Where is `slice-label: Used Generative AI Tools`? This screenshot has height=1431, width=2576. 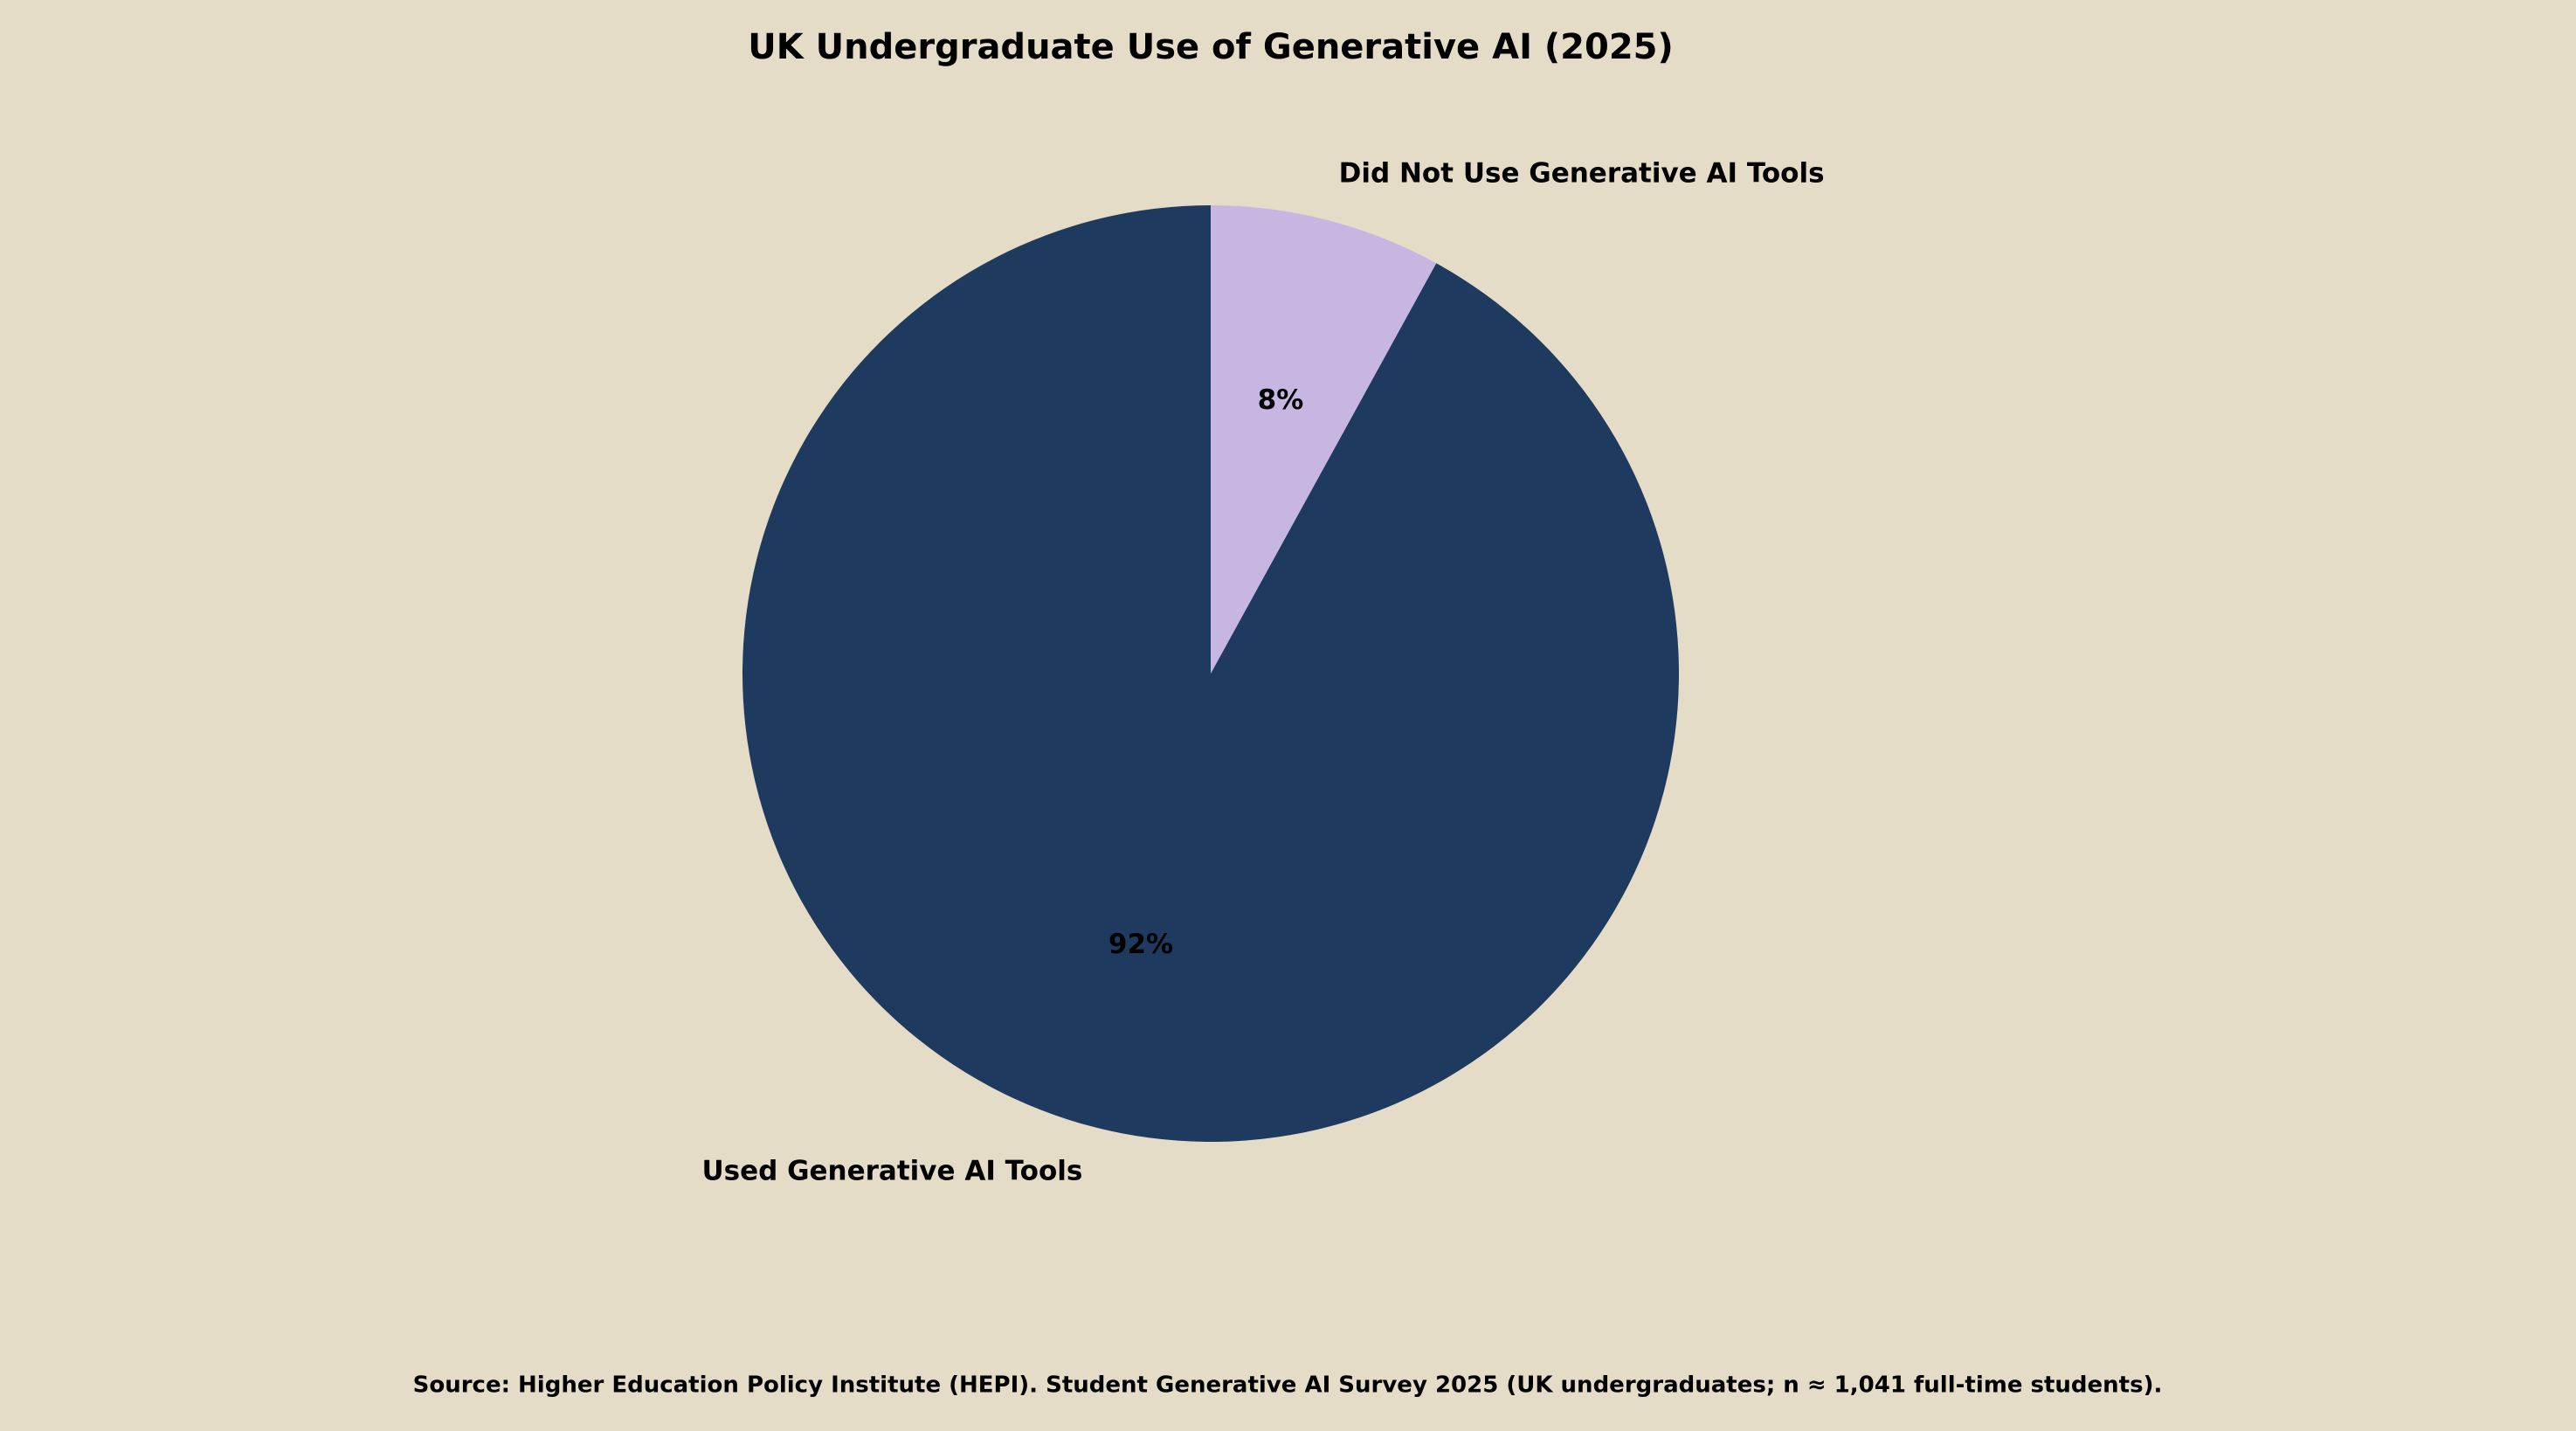
slice-label: Used Generative AI Tools is located at coordinates (891, 1171).